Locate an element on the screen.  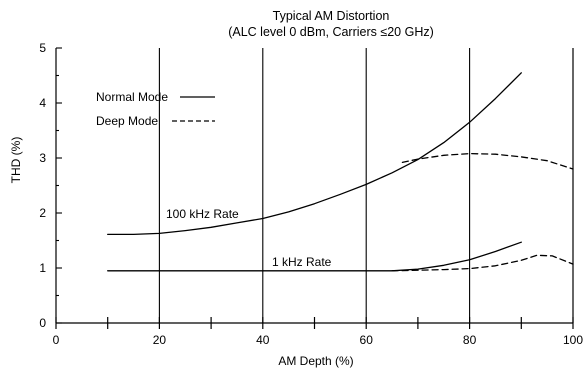
legend: Normal Mode Deep Mode is located at coordinates (155, 109).